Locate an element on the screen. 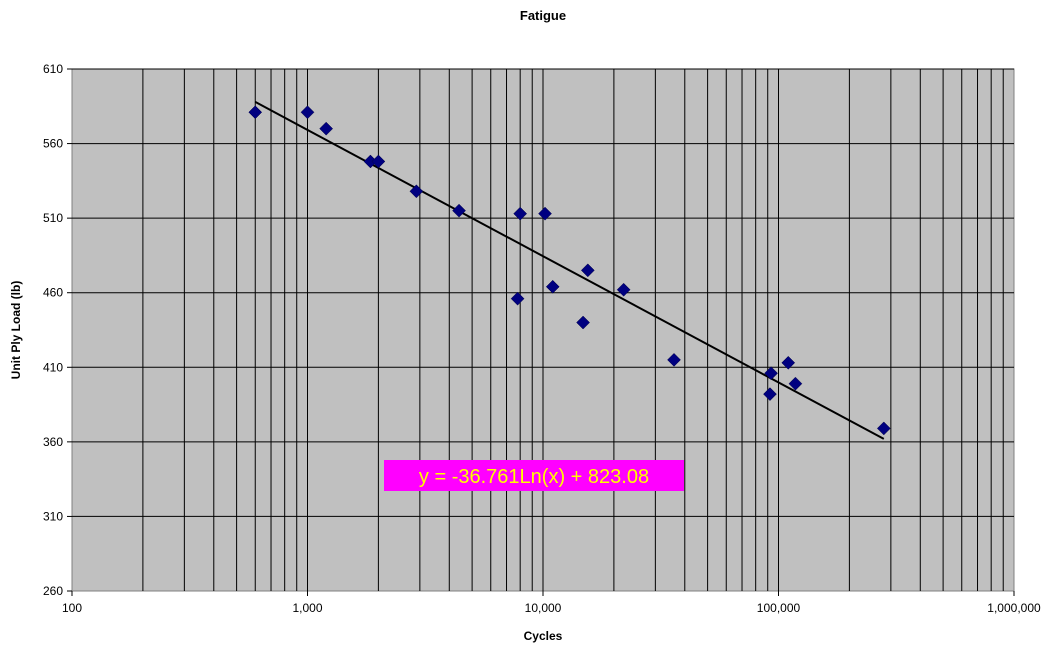 This screenshot has height=652, width=1052. equation-label: y = -36.761Ln(x) + 823.08 is located at coordinates (534, 477).